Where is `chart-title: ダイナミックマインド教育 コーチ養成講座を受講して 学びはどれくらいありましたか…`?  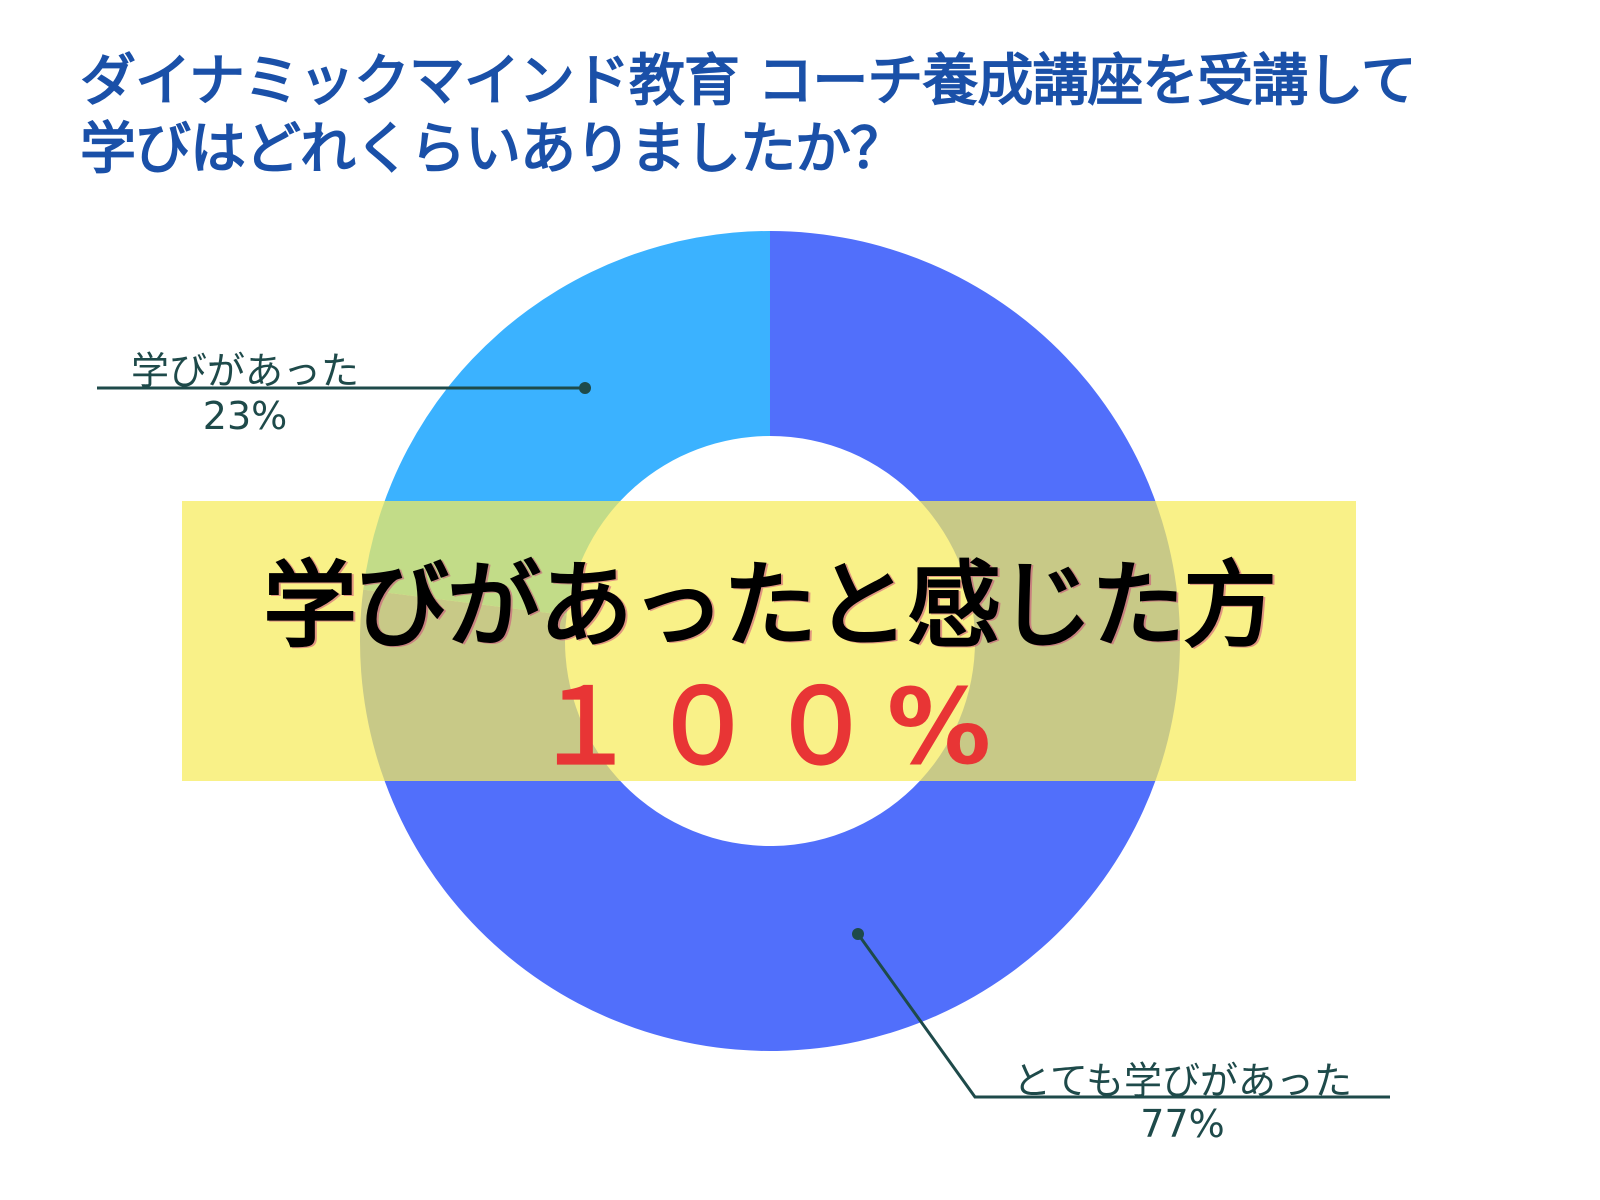
chart-title: ダイナミックマインド教育 コーチ養成講座を受講して 学びはどれくらいありましたか… is located at coordinates (748, 116).